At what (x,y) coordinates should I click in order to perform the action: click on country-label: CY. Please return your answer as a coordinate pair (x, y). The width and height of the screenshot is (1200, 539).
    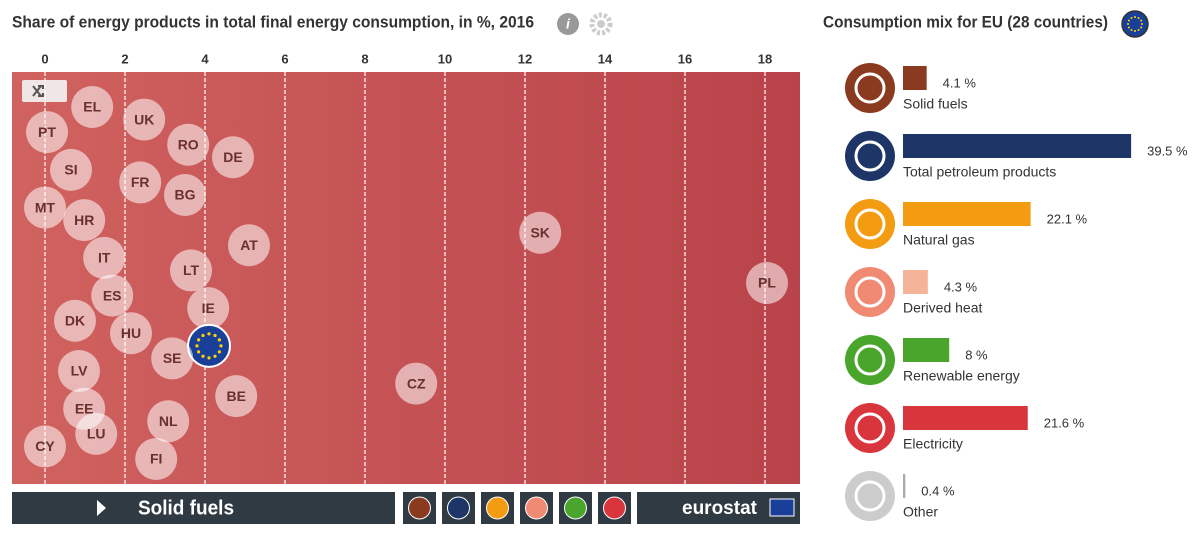
    Looking at the image, I should click on (45, 446).